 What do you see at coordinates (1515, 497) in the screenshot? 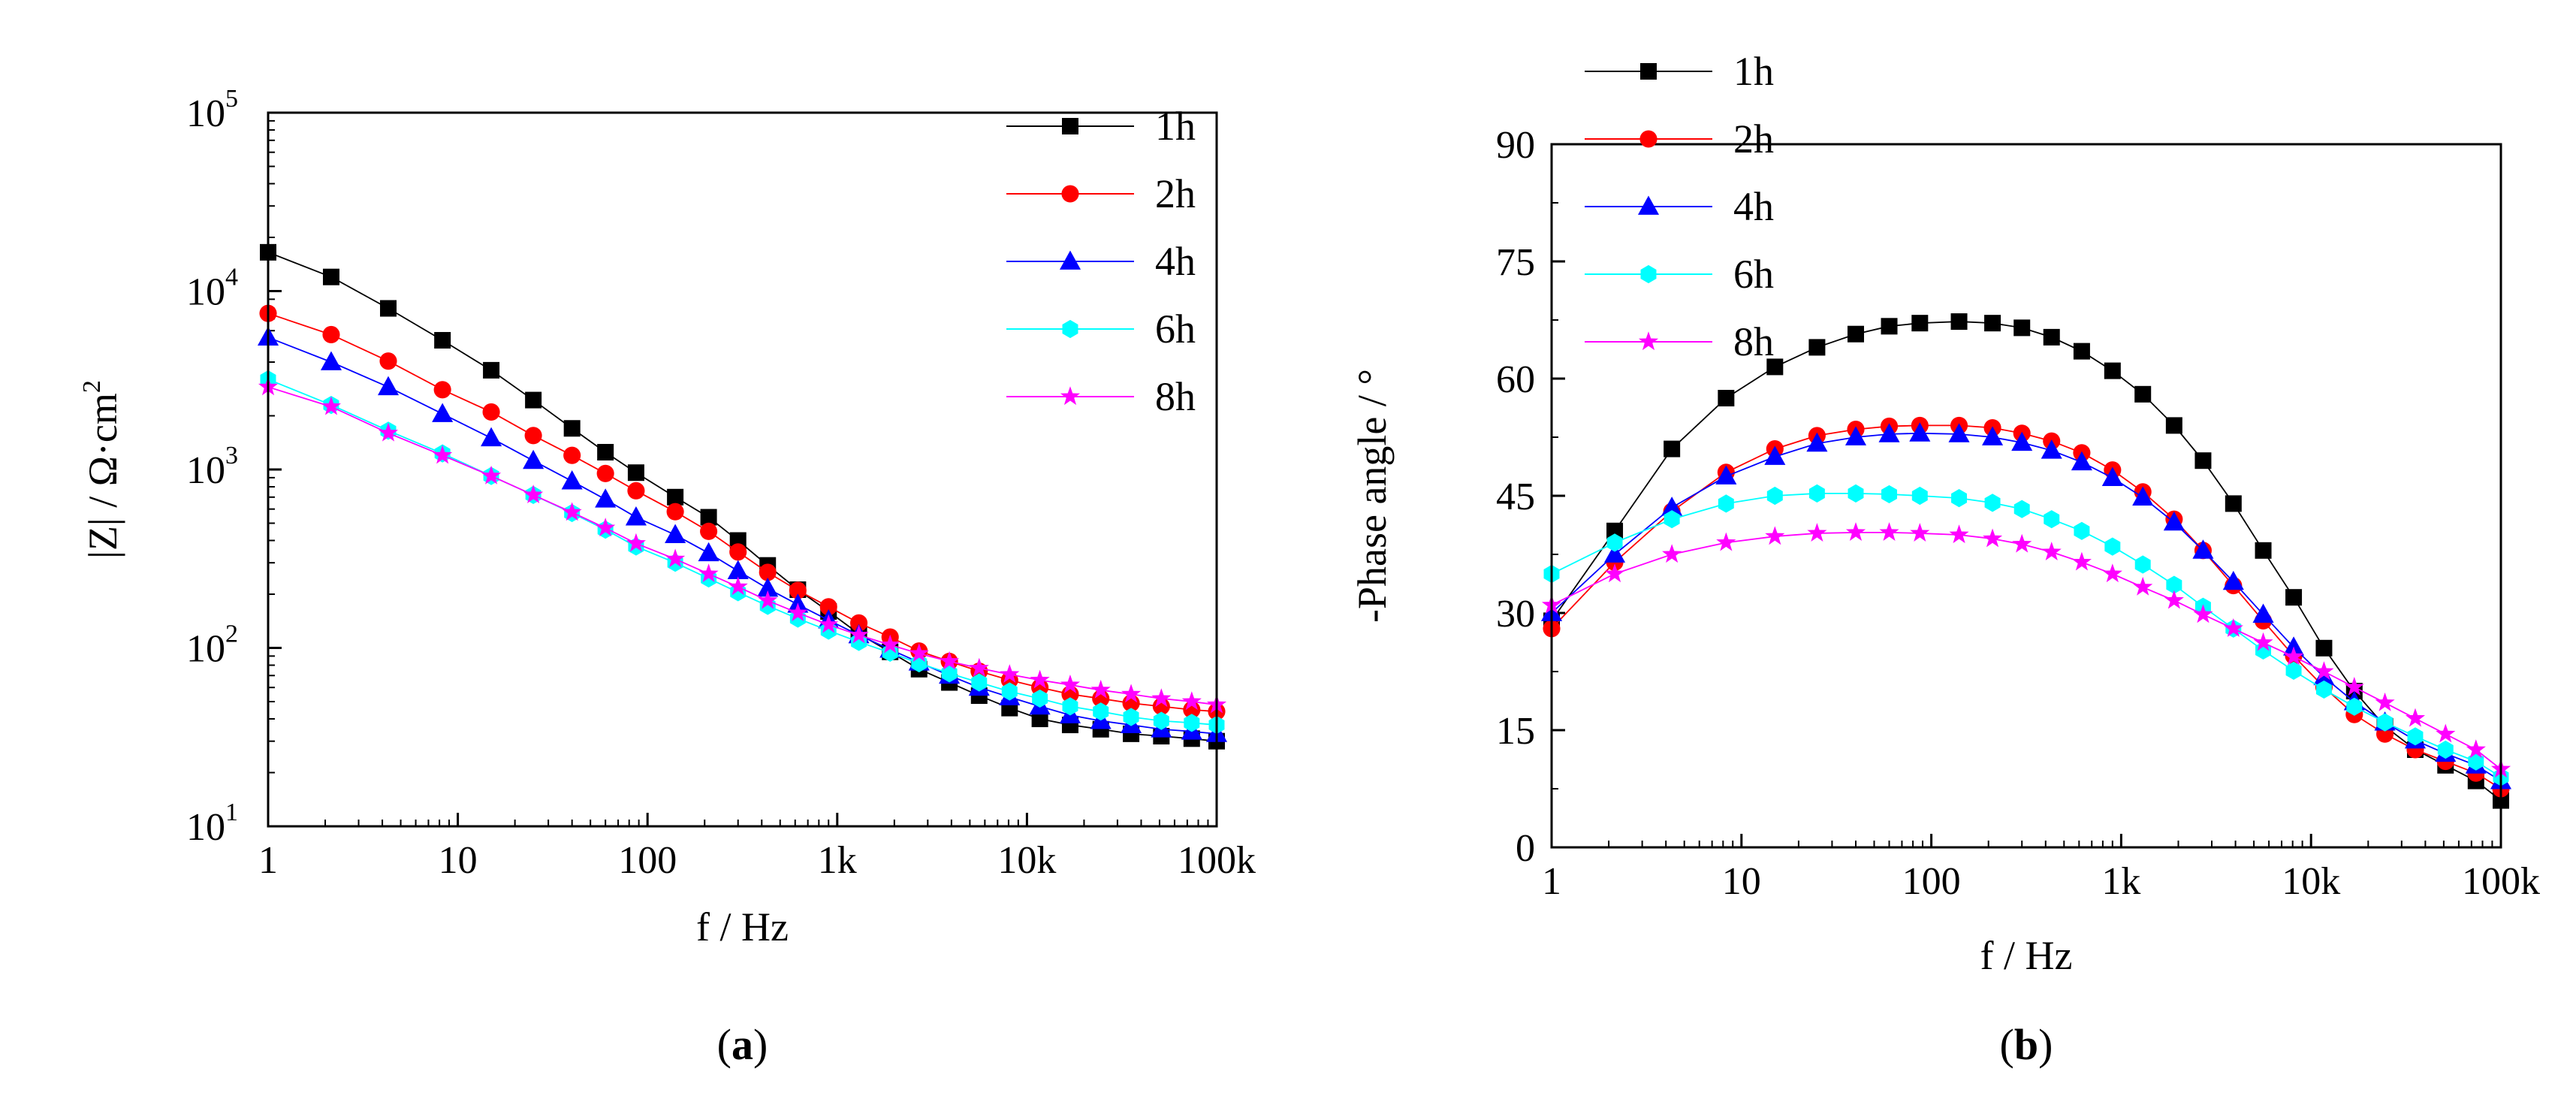
I see `y-tick-label: 45` at bounding box center [1515, 497].